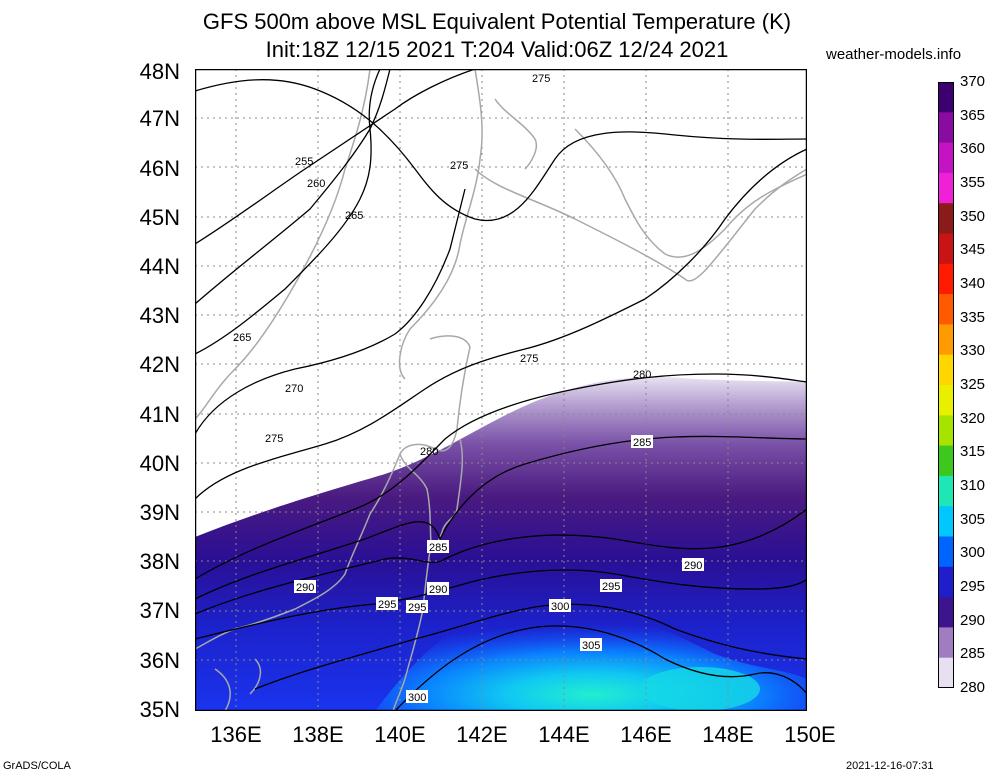  What do you see at coordinates (591, 646) in the screenshot?
I see `contour-label: 305` at bounding box center [591, 646].